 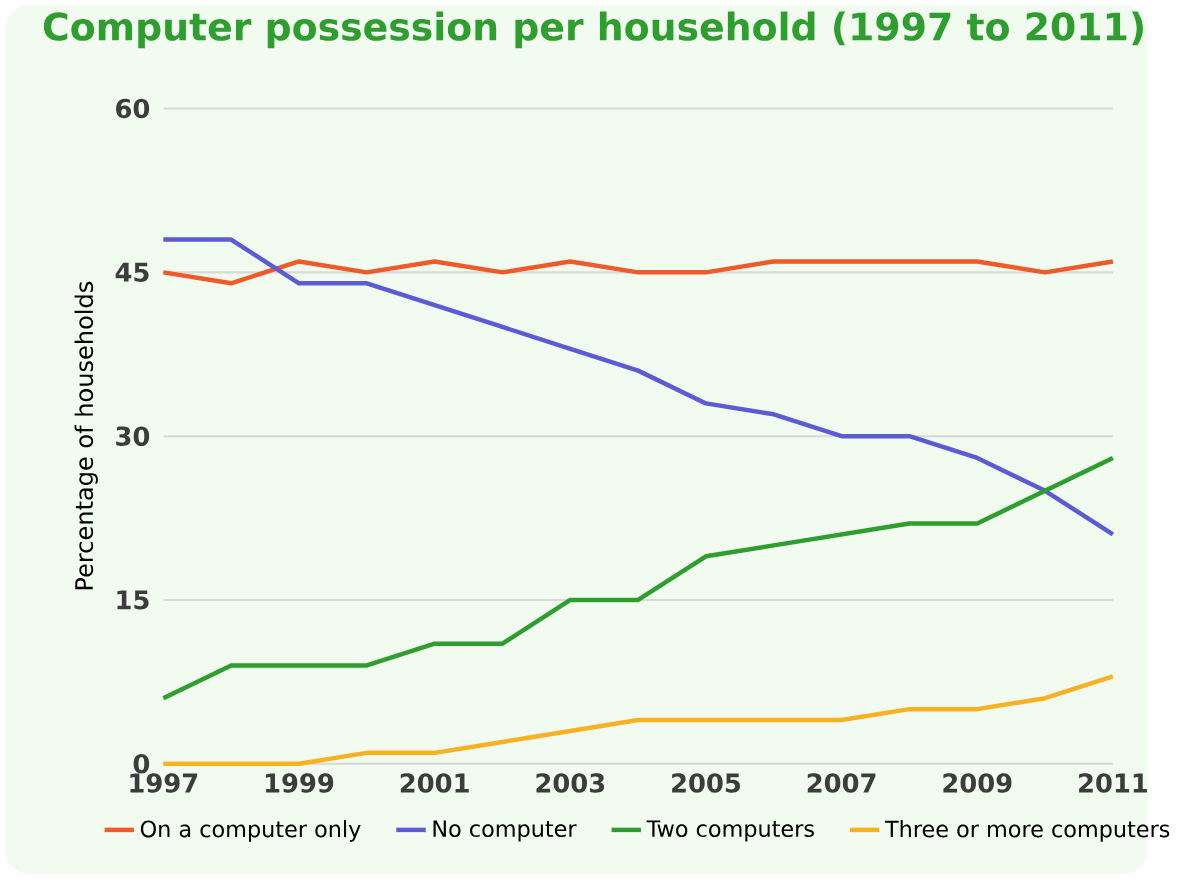 I want to click on y-tick-label: 45, so click(x=132, y=272).